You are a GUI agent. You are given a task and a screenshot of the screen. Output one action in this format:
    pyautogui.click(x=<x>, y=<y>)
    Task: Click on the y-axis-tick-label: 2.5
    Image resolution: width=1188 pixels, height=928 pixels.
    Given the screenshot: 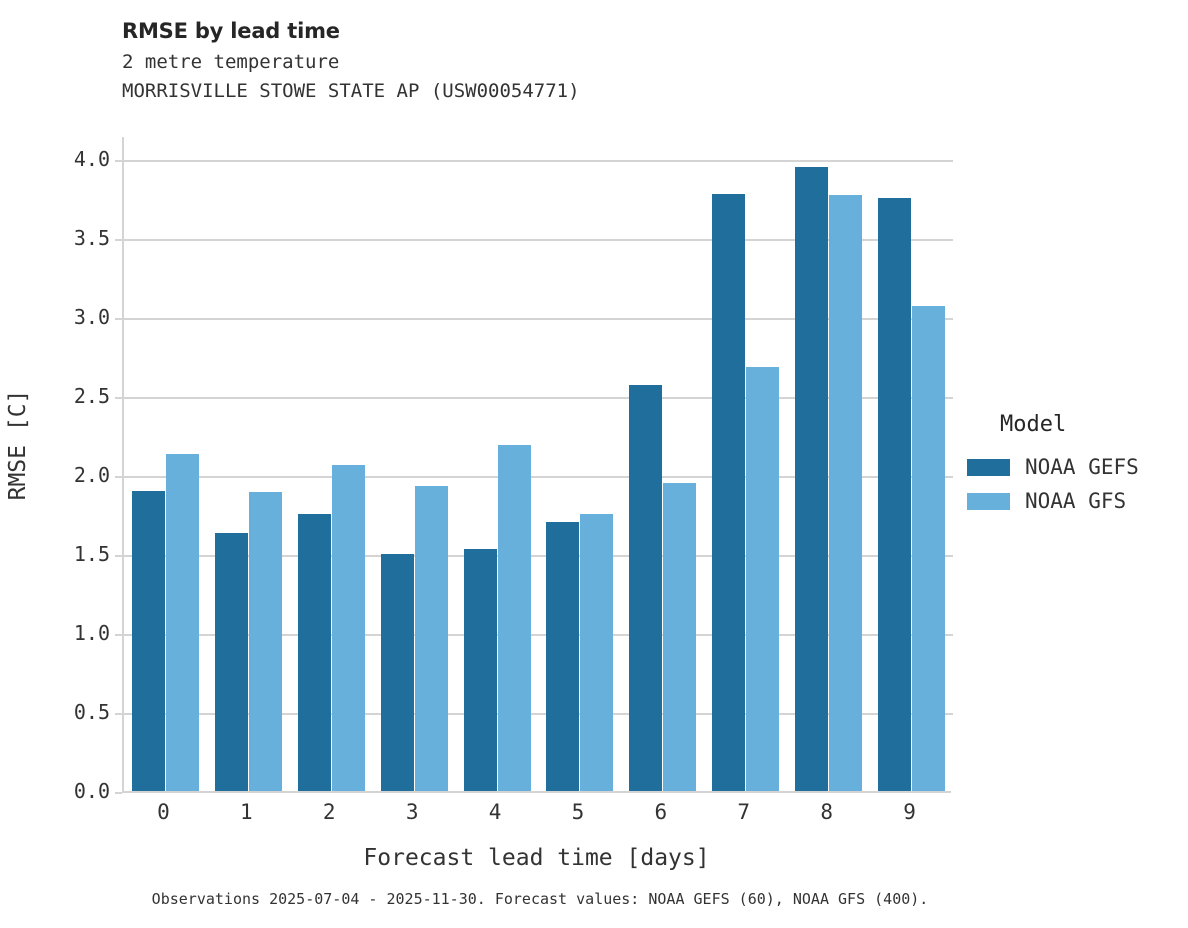 What is the action you would take?
    pyautogui.click(x=91, y=395)
    